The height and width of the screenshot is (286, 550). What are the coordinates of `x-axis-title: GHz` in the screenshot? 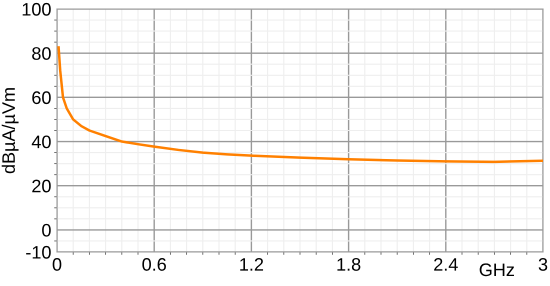 It's located at (497, 269).